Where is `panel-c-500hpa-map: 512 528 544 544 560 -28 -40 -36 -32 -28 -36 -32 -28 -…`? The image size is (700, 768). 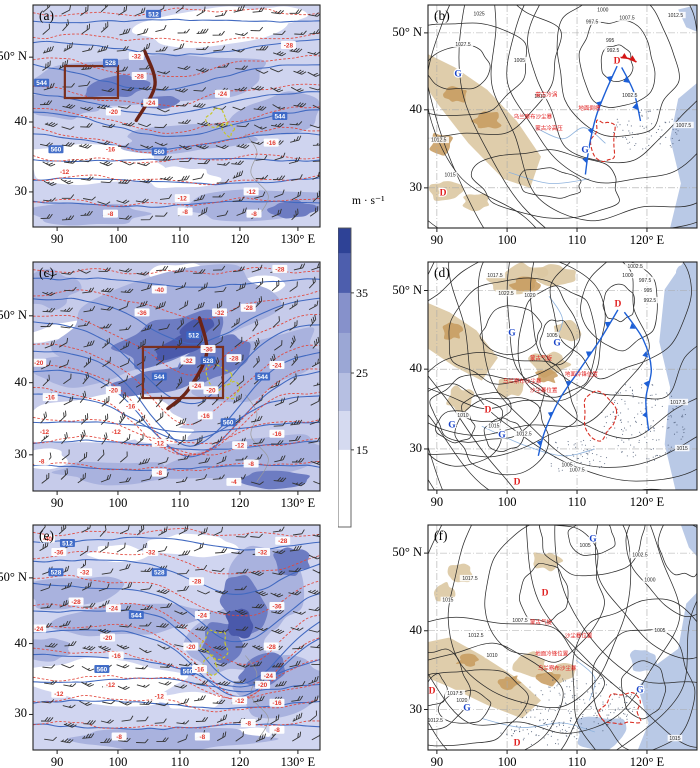 panel-c-500hpa-map: 512 528 544 544 560 -28 -40 -36 -32 -28 -36 -32 -28 -… is located at coordinates (175, 378).